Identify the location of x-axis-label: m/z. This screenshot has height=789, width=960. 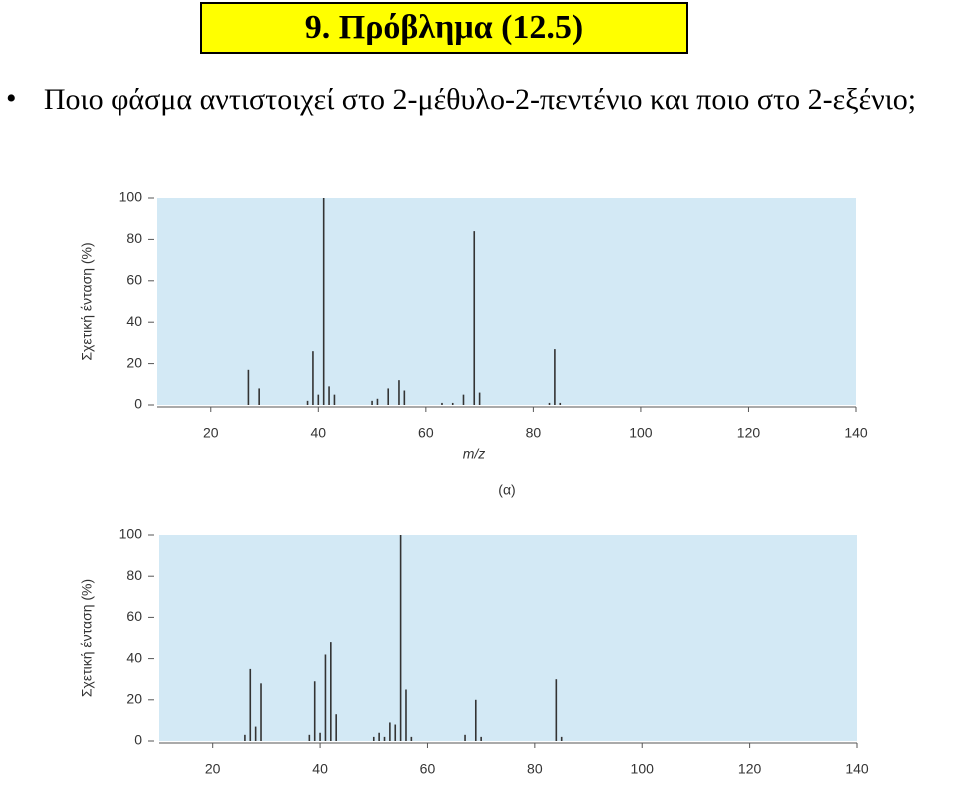
(474, 454).